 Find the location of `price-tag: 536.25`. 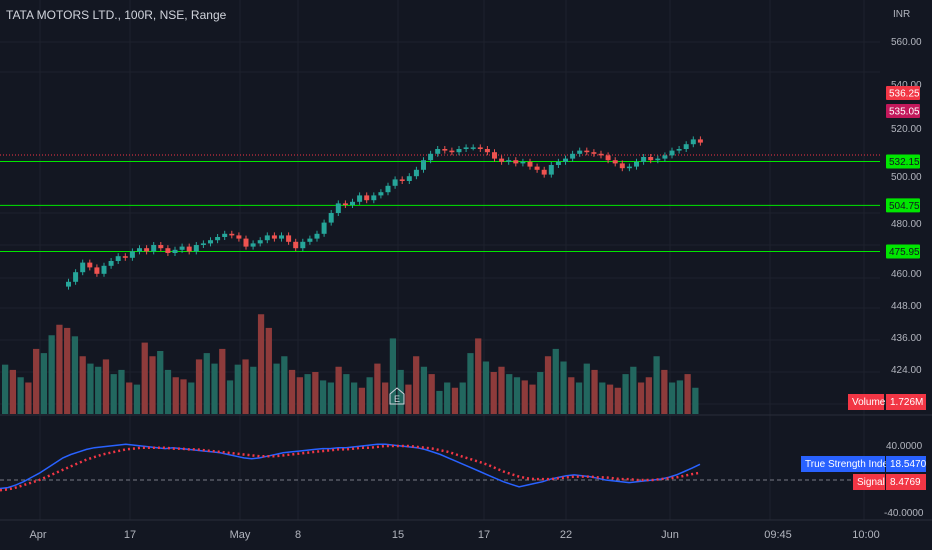

price-tag: 536.25 is located at coordinates (903, 93).